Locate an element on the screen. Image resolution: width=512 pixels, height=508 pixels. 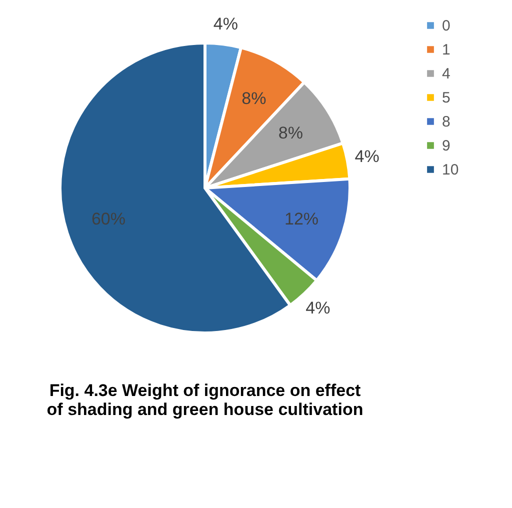
legend-label: 1 is located at coordinates (446, 50).